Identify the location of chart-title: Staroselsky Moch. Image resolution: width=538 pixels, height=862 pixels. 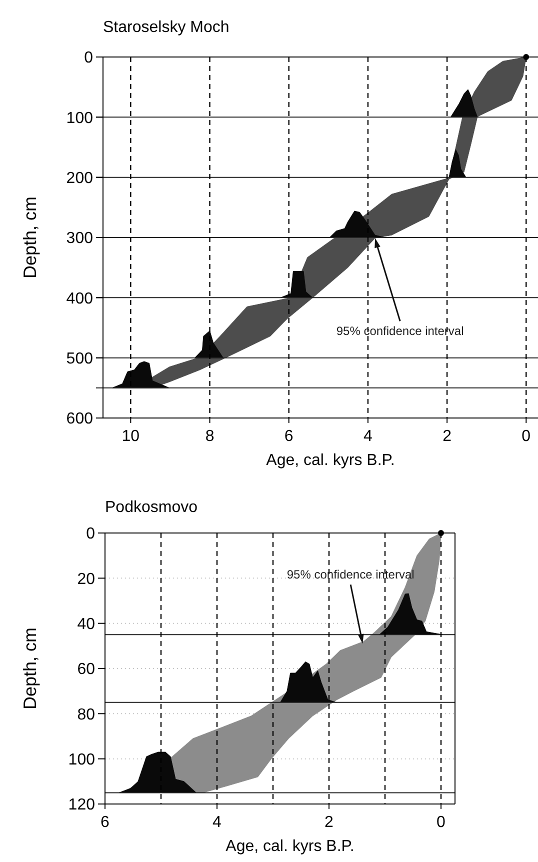
(166, 27).